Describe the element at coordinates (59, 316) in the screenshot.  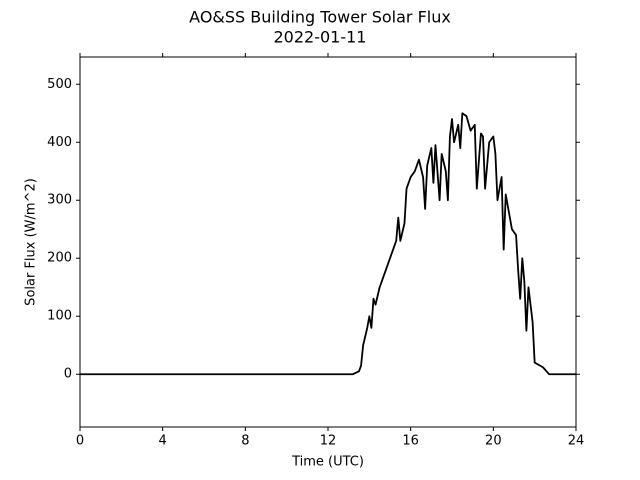
I see `y-tick-label: 100` at that location.